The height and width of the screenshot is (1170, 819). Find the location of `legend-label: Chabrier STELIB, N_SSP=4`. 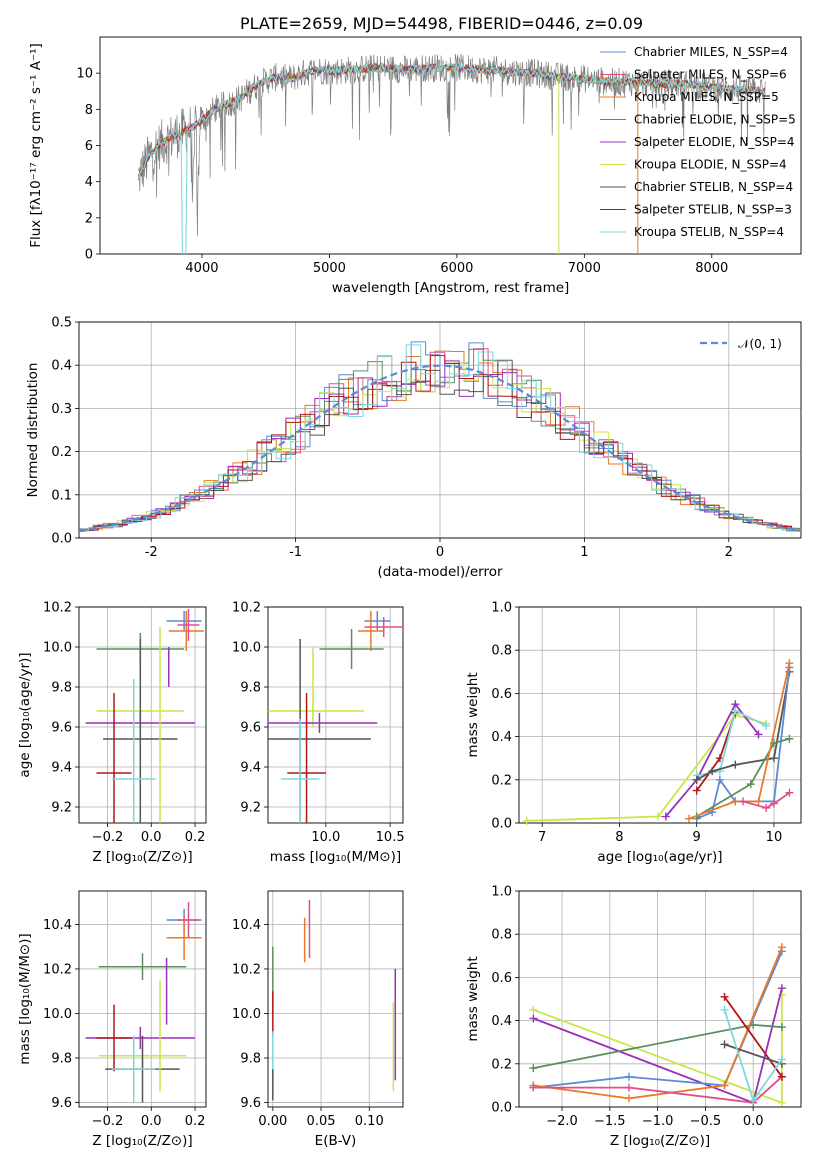

legend-label: Chabrier STELIB, N_SSP=4 is located at coordinates (713, 187).